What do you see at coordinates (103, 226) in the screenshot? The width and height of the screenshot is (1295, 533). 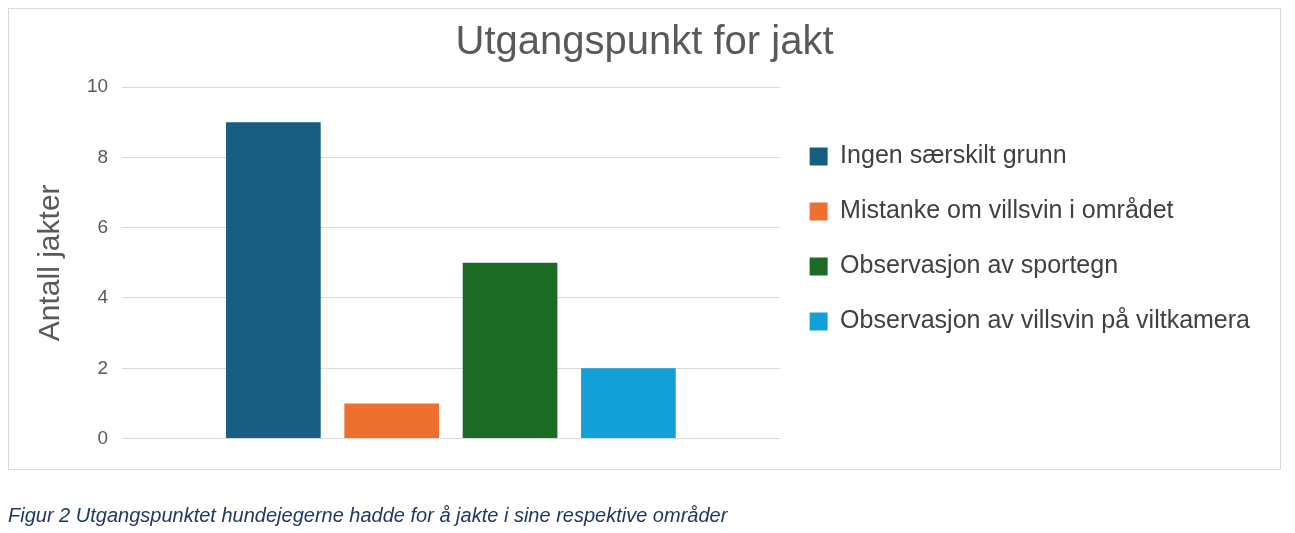 I see `y-tick-label: 6` at bounding box center [103, 226].